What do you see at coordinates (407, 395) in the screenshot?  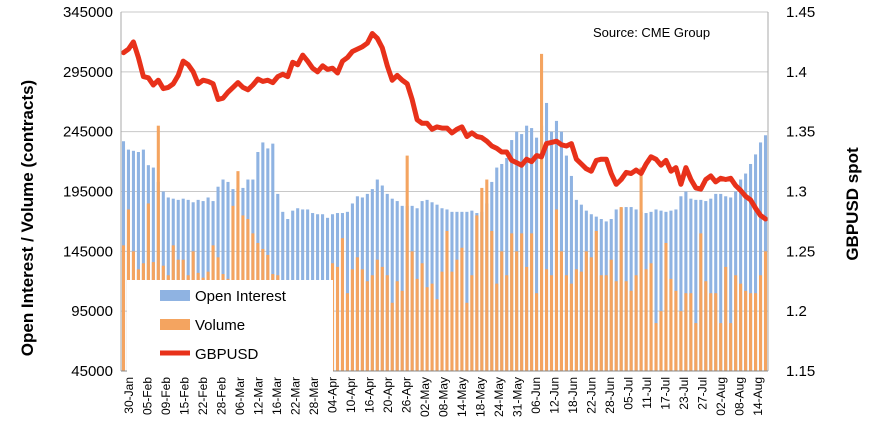 I see `x-tick-label: 26-Apr` at bounding box center [407, 395].